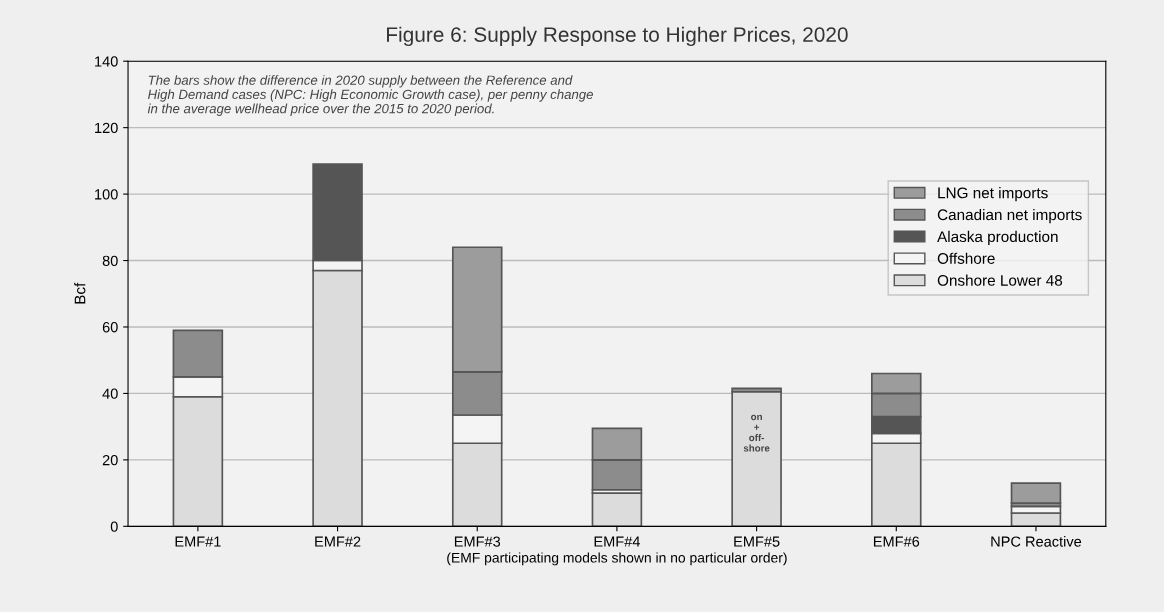 The width and height of the screenshot is (1164, 612). I want to click on legend-label: Canadian net imports, so click(1009, 216).